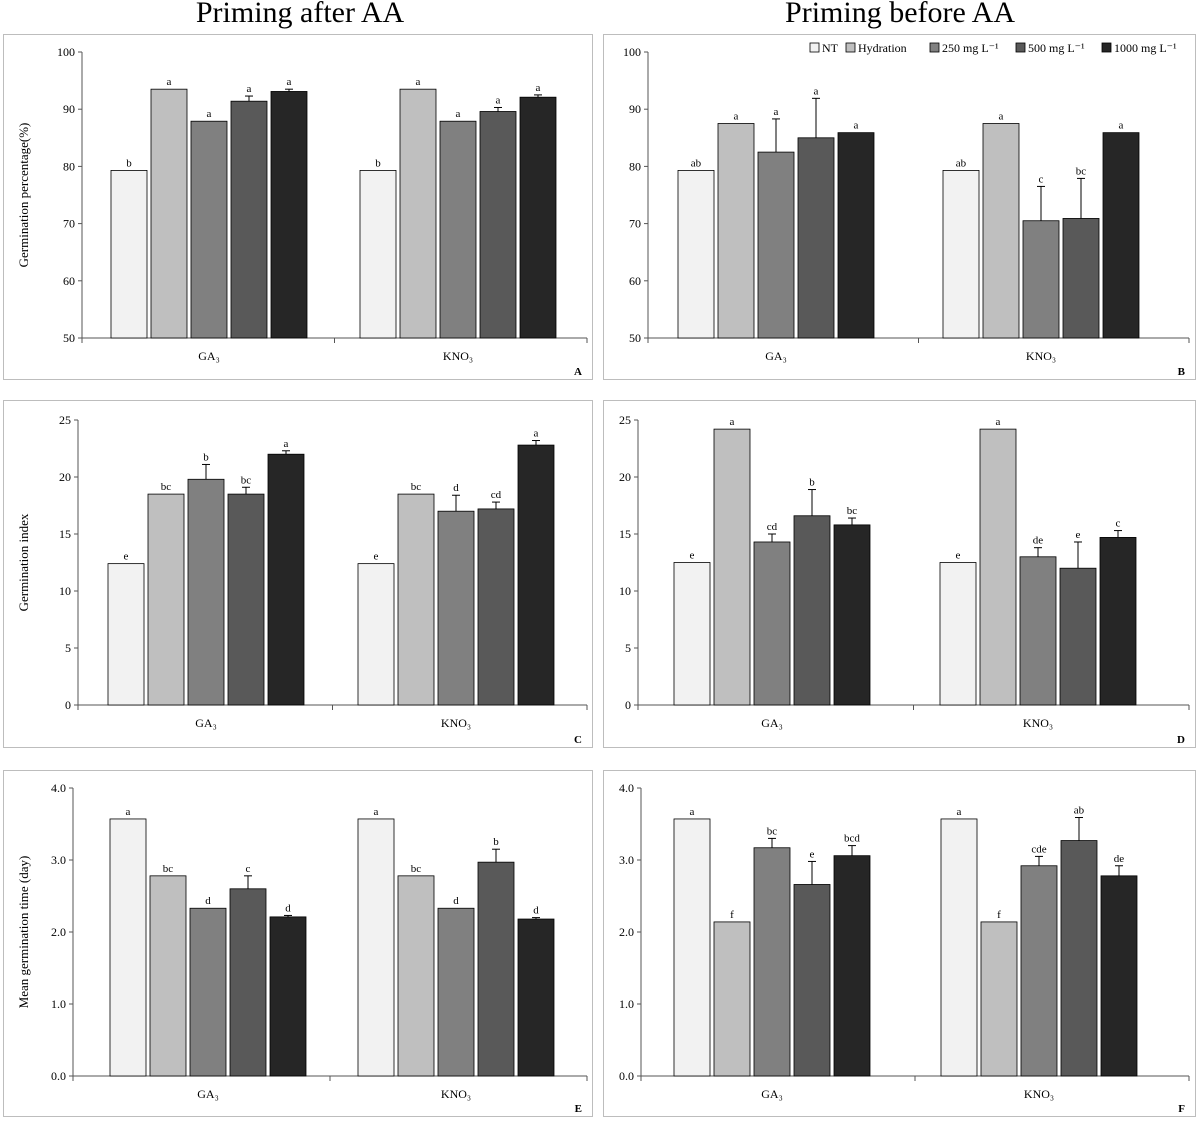 Image resolution: width=1200 pixels, height=1121 pixels. What do you see at coordinates (65, 534) in the screenshot?
I see `y-tick-label: 15` at bounding box center [65, 534].